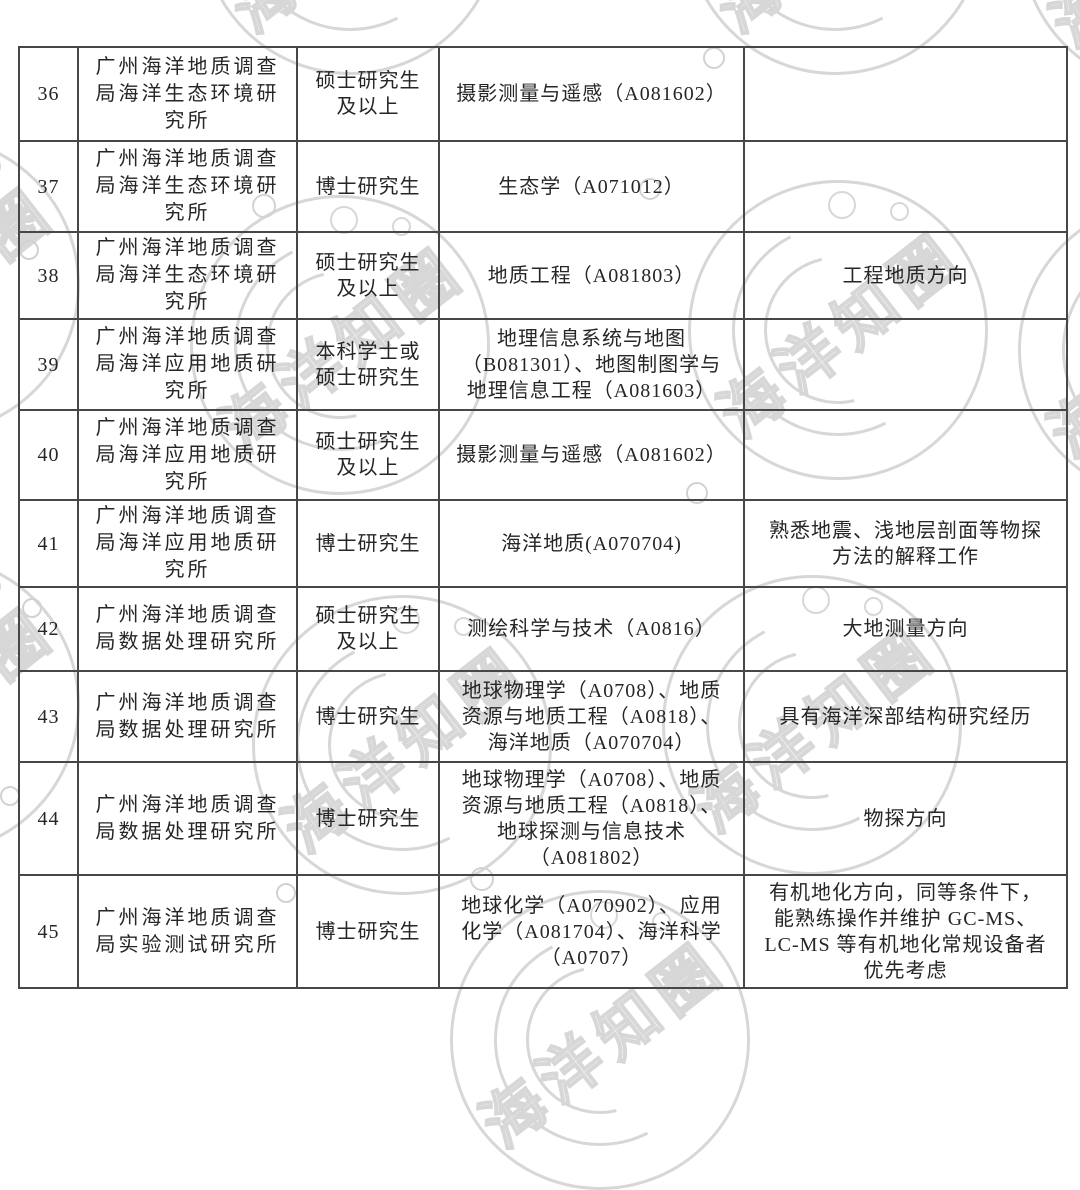 Image resolution: width=1080 pixels, height=1190 pixels. I want to click on seq-cell: 37, so click(48, 186).